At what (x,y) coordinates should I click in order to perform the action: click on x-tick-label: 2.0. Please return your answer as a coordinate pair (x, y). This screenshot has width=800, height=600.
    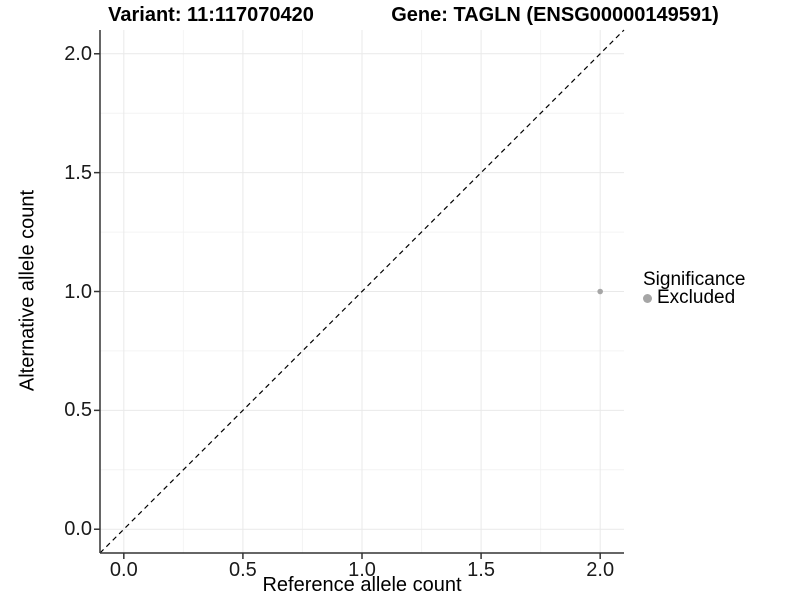
    Looking at the image, I should click on (600, 570).